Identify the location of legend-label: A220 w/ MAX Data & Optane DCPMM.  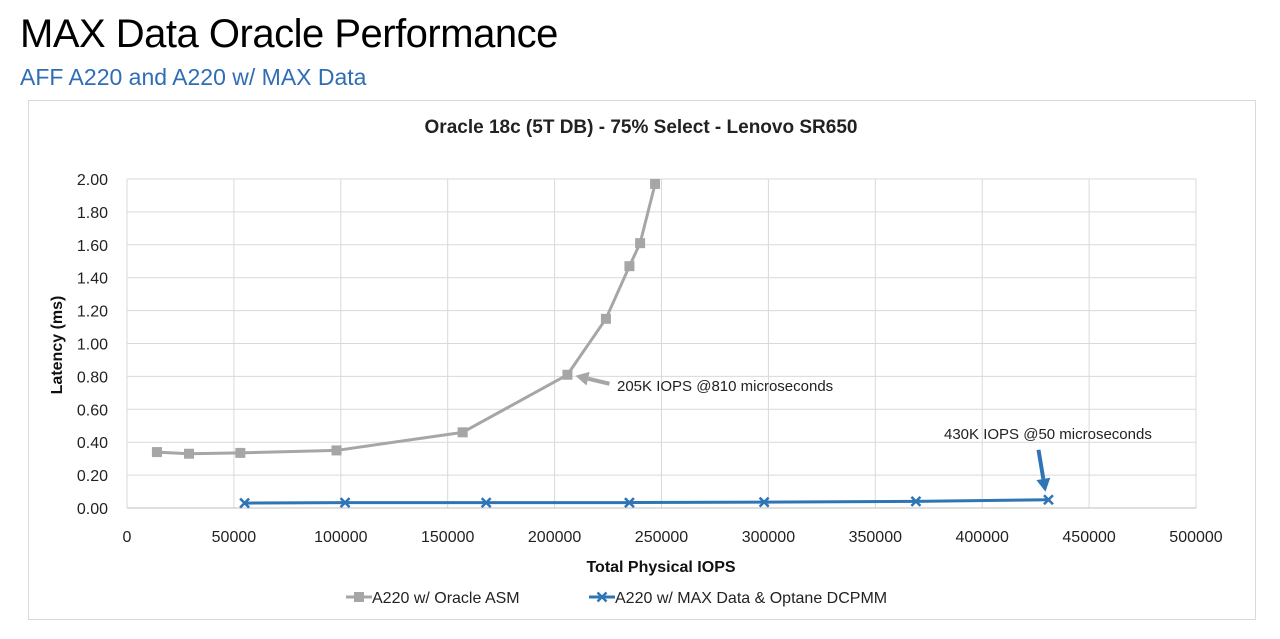
(751, 598).